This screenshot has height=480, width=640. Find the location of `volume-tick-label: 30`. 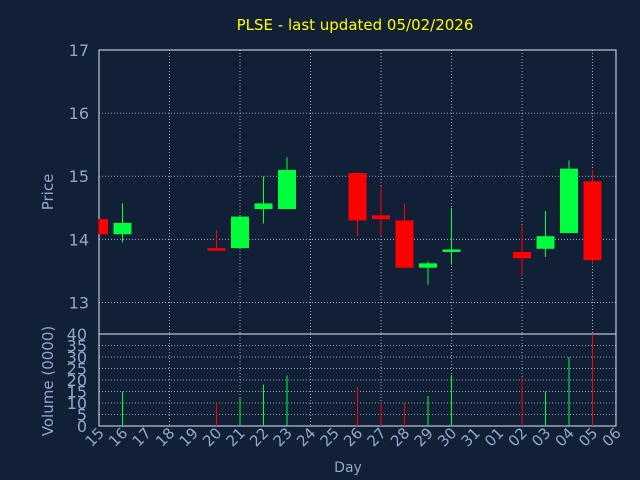

volume-tick-label: 30 is located at coordinates (77, 357).